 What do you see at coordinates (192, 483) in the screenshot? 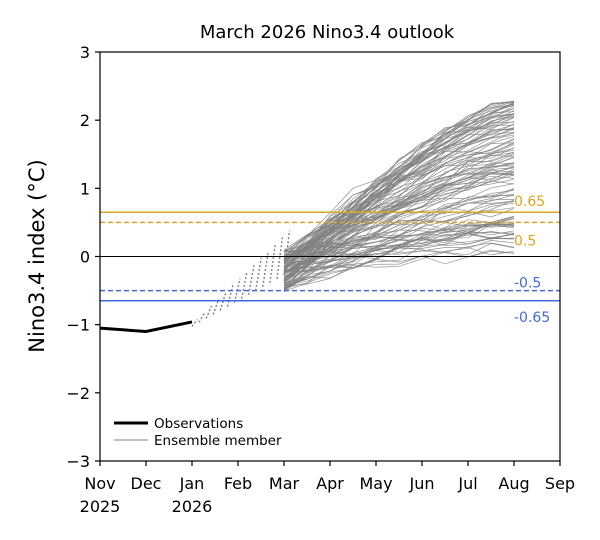
I see `x-tick-label: Jan` at bounding box center [192, 483].